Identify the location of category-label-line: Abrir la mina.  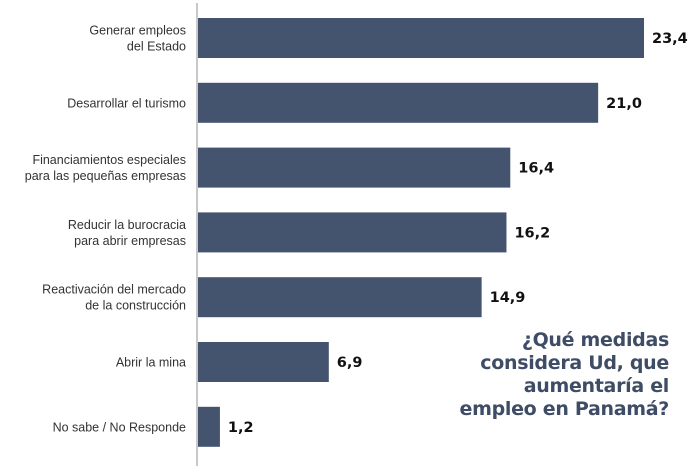
(151, 363).